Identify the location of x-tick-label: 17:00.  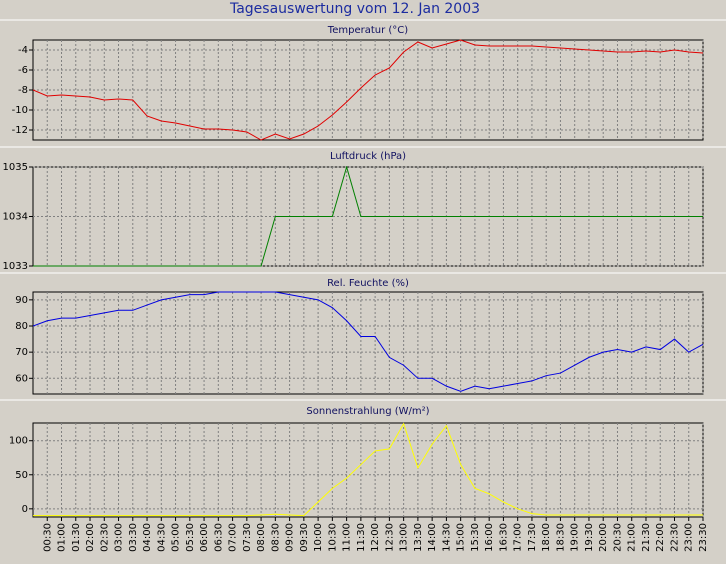
(518, 537).